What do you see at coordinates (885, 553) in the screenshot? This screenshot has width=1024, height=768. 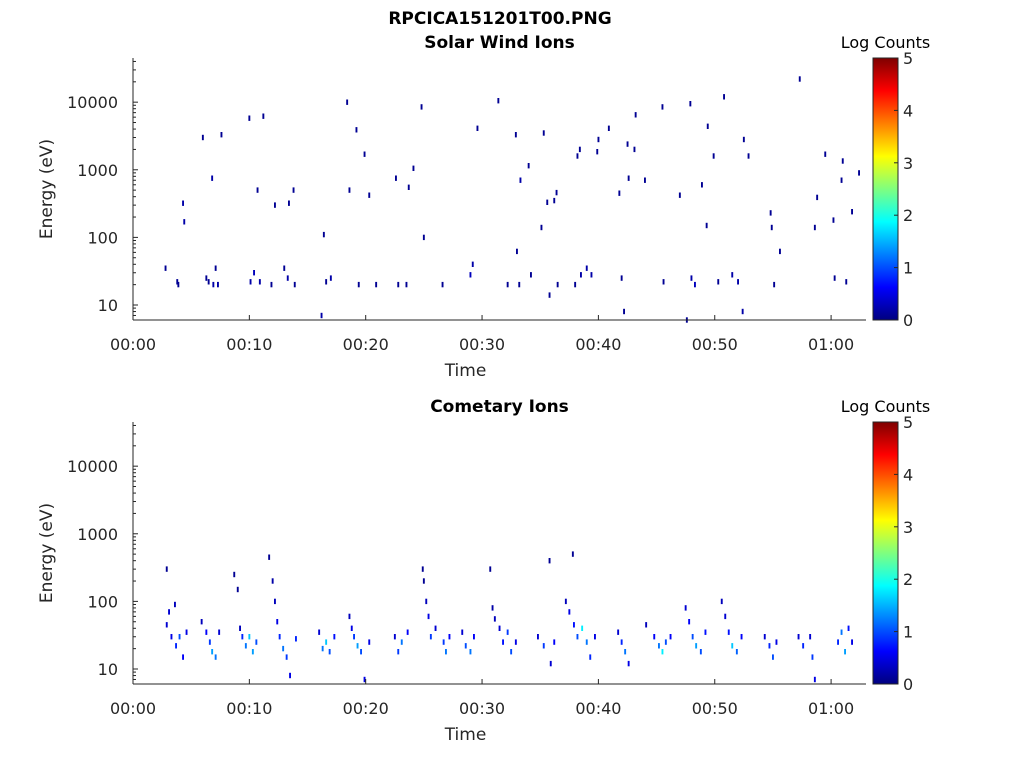 I see `colorbar` at bounding box center [885, 553].